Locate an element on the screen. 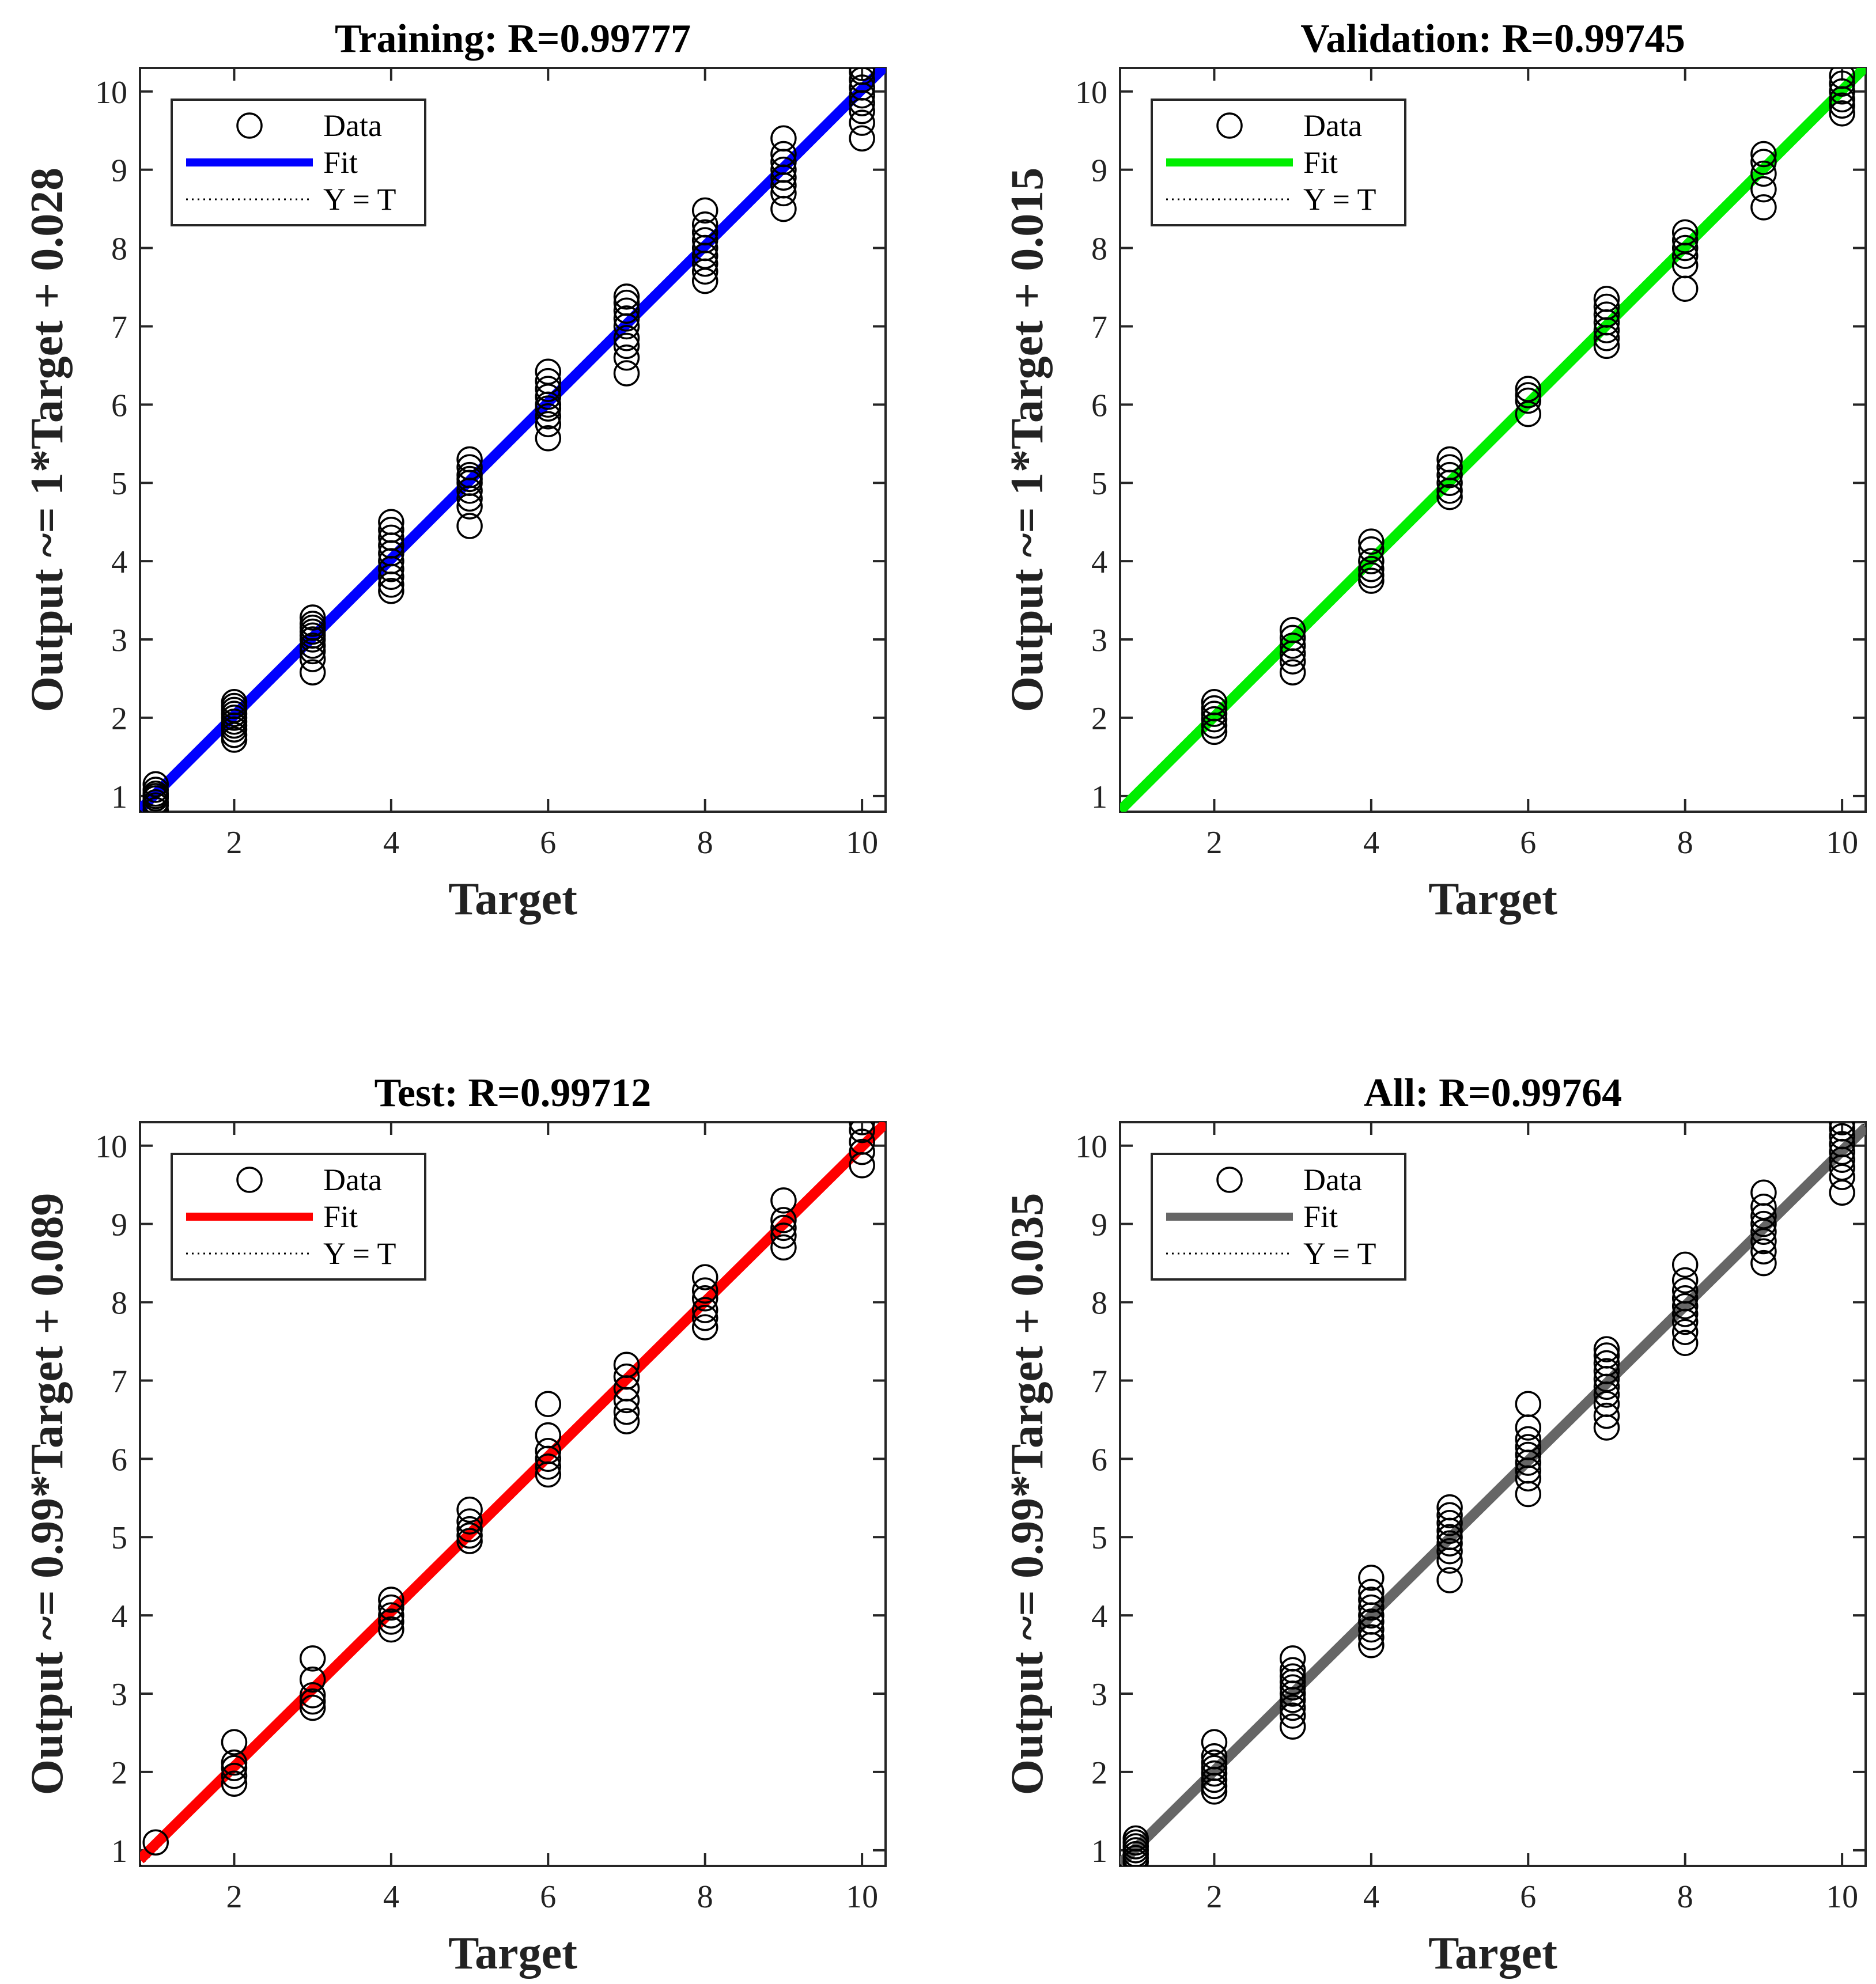 The image size is (1876, 1984). x-tick-label: 10 is located at coordinates (862, 843).